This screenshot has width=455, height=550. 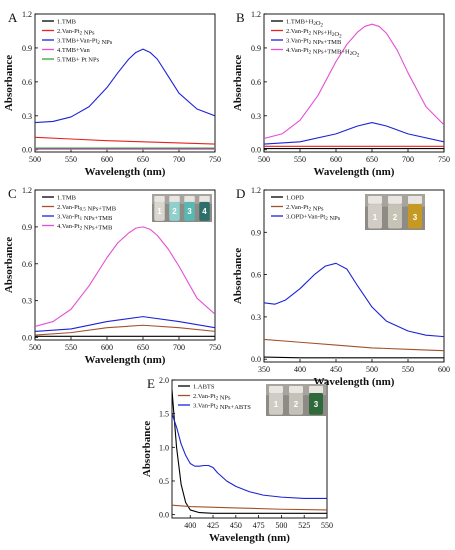 What do you see at coordinates (73, 50) in the screenshot?
I see `legend-entry: 4.TMB+Van` at bounding box center [73, 50].